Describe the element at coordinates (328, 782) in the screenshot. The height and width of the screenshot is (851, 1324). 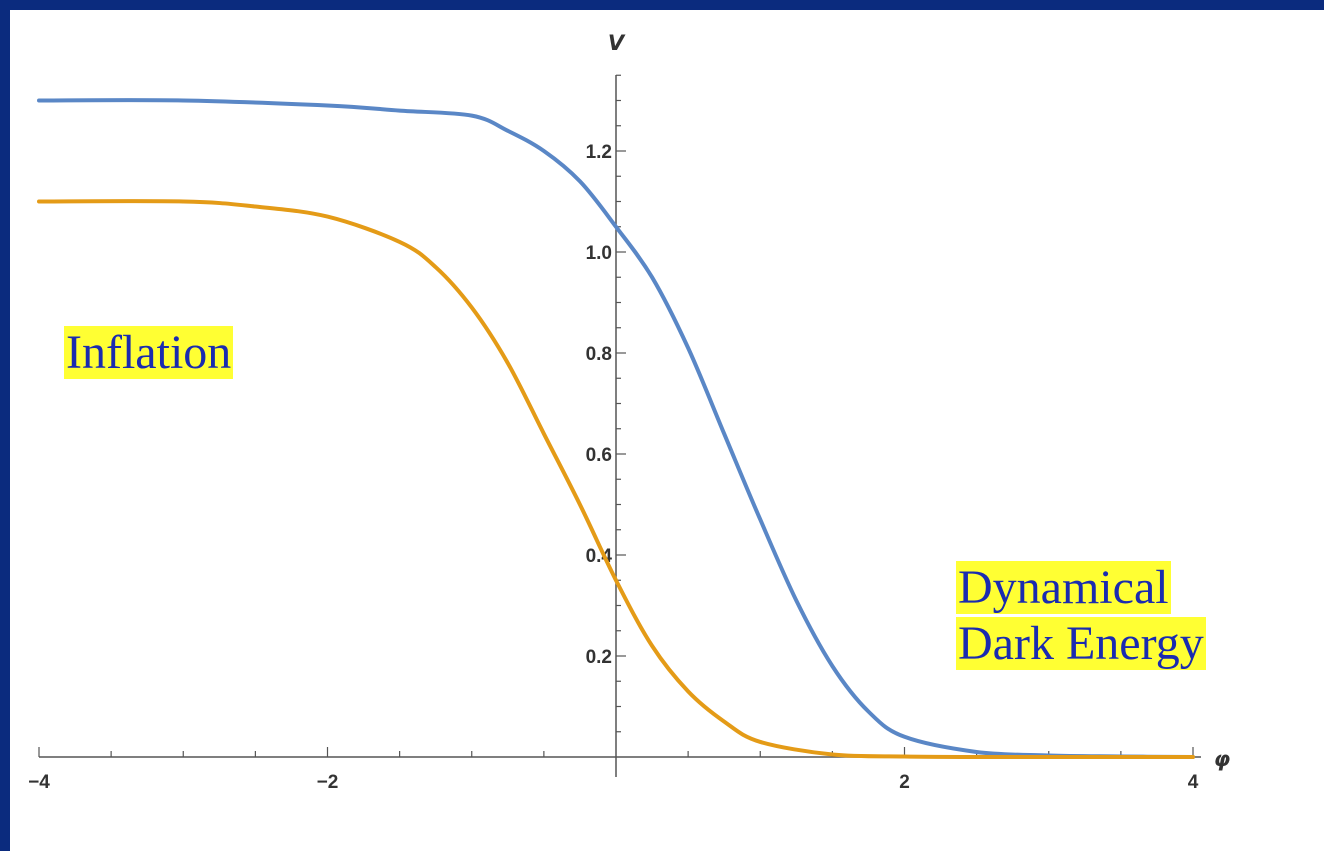
I see `x-tick-label: −2` at that location.